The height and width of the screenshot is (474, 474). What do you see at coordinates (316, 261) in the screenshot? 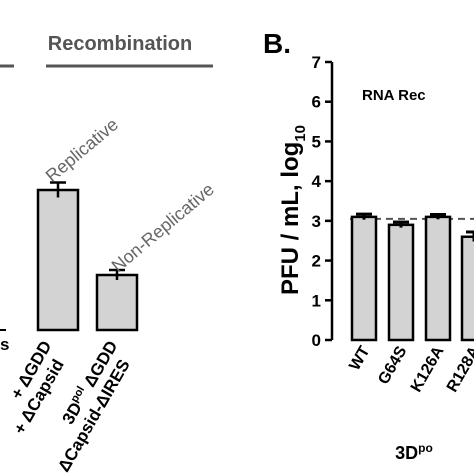
I see `panel-b-ytick-label-2: 2` at bounding box center [316, 261].